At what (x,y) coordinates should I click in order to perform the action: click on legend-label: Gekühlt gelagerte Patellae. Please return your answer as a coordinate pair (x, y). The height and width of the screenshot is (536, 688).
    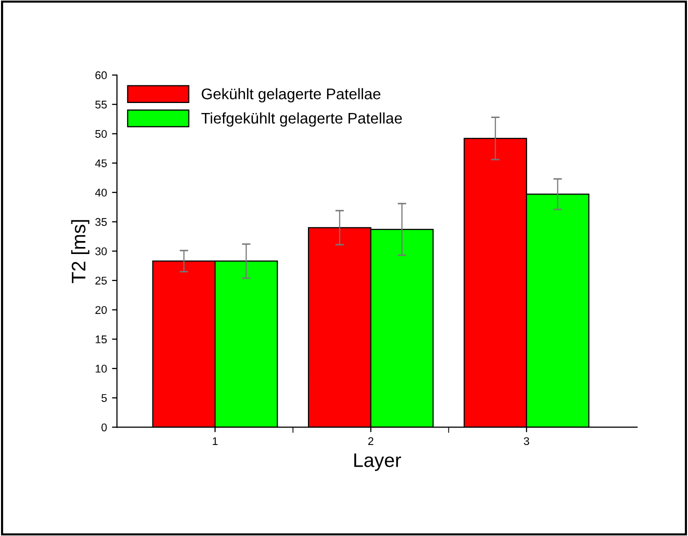
    Looking at the image, I should click on (291, 95).